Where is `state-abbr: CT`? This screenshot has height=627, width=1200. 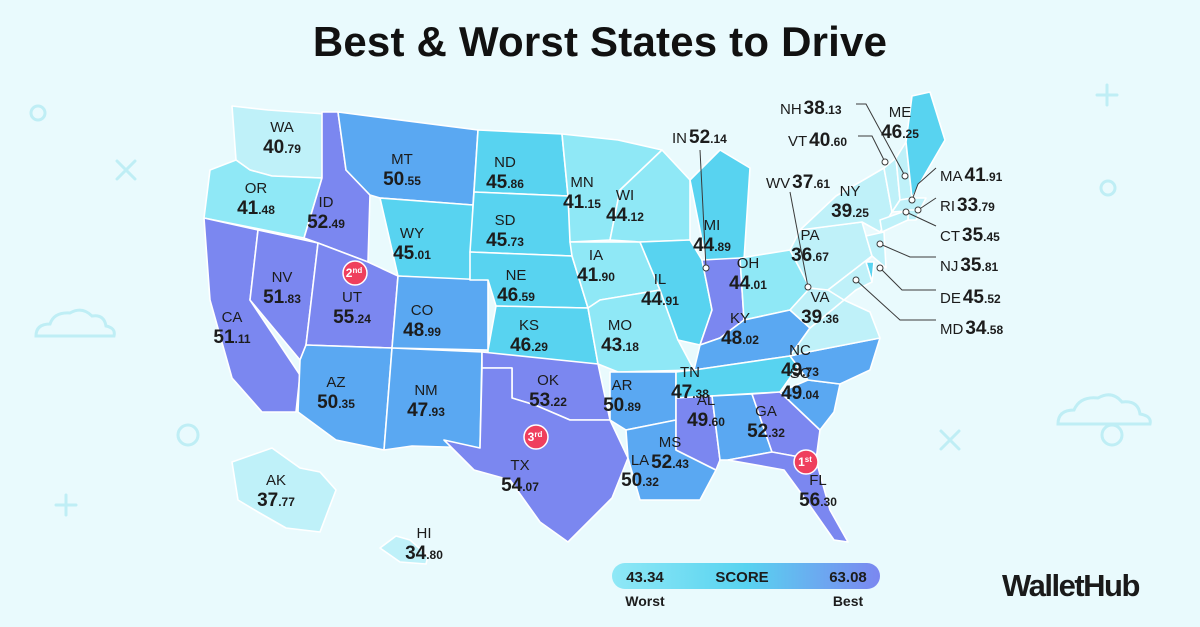 state-abbr: CT is located at coordinates (950, 236).